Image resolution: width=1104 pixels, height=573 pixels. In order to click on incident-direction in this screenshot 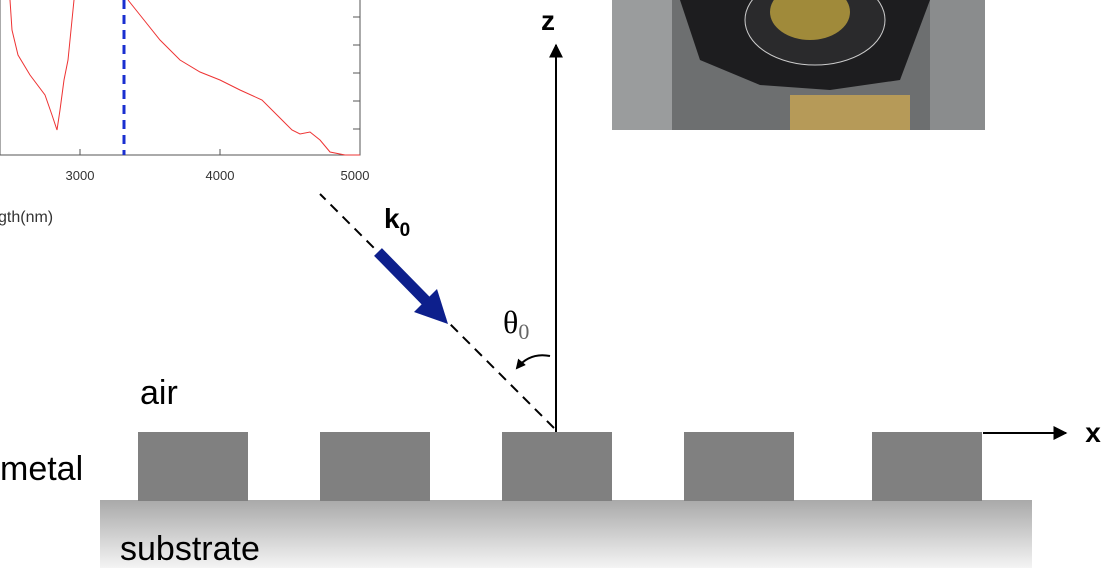, I will do `click(437, 311)`.